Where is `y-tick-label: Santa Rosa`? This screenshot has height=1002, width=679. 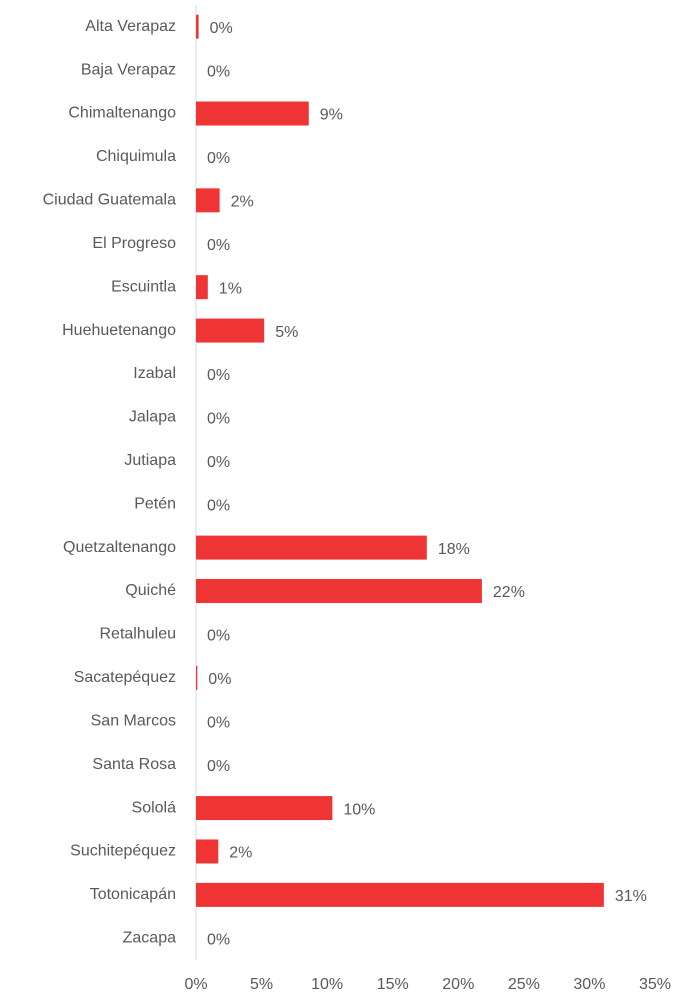 y-tick-label: Santa Rosa is located at coordinates (134, 764).